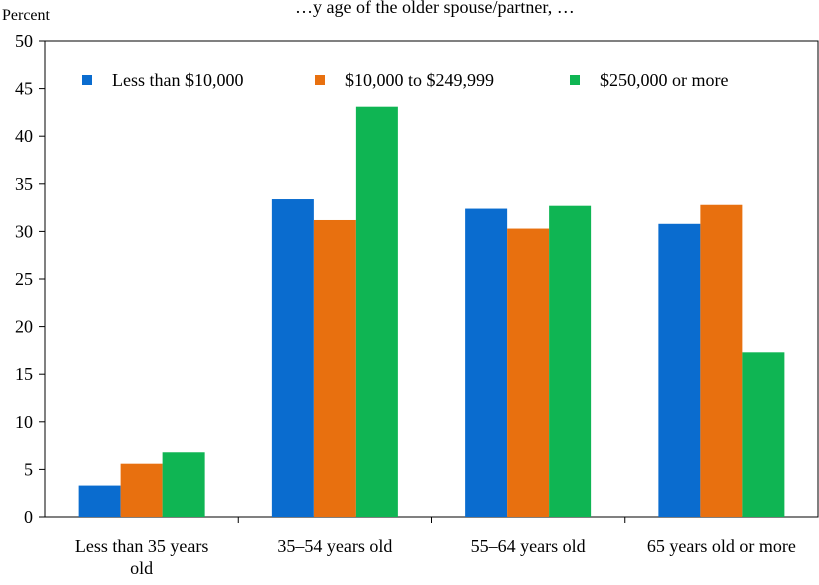 Image resolution: width=819 pixels, height=585 pixels. Describe the element at coordinates (24, 279) in the screenshot. I see `y-tick-label: 25` at that location.